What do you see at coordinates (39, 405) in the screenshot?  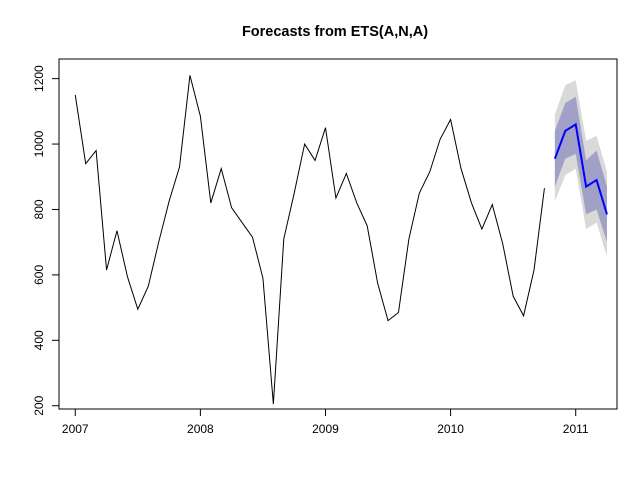 I see `y-tick-label: 200` at bounding box center [39, 405].